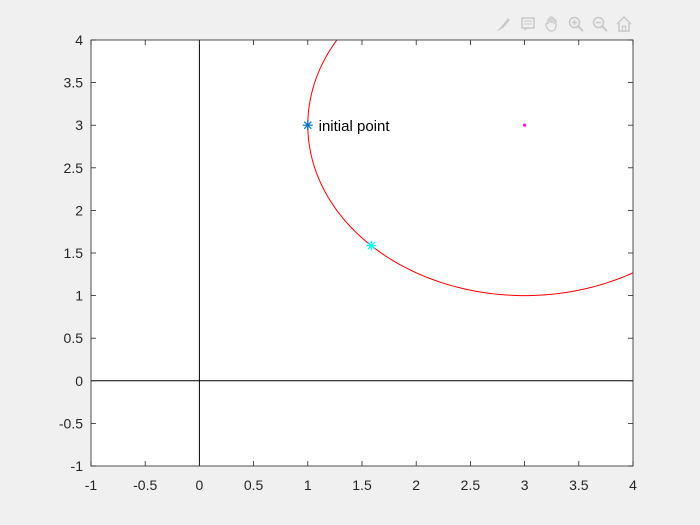 Image resolution: width=700 pixels, height=525 pixels. I want to click on y-tick-label: 3.5, so click(74, 83).